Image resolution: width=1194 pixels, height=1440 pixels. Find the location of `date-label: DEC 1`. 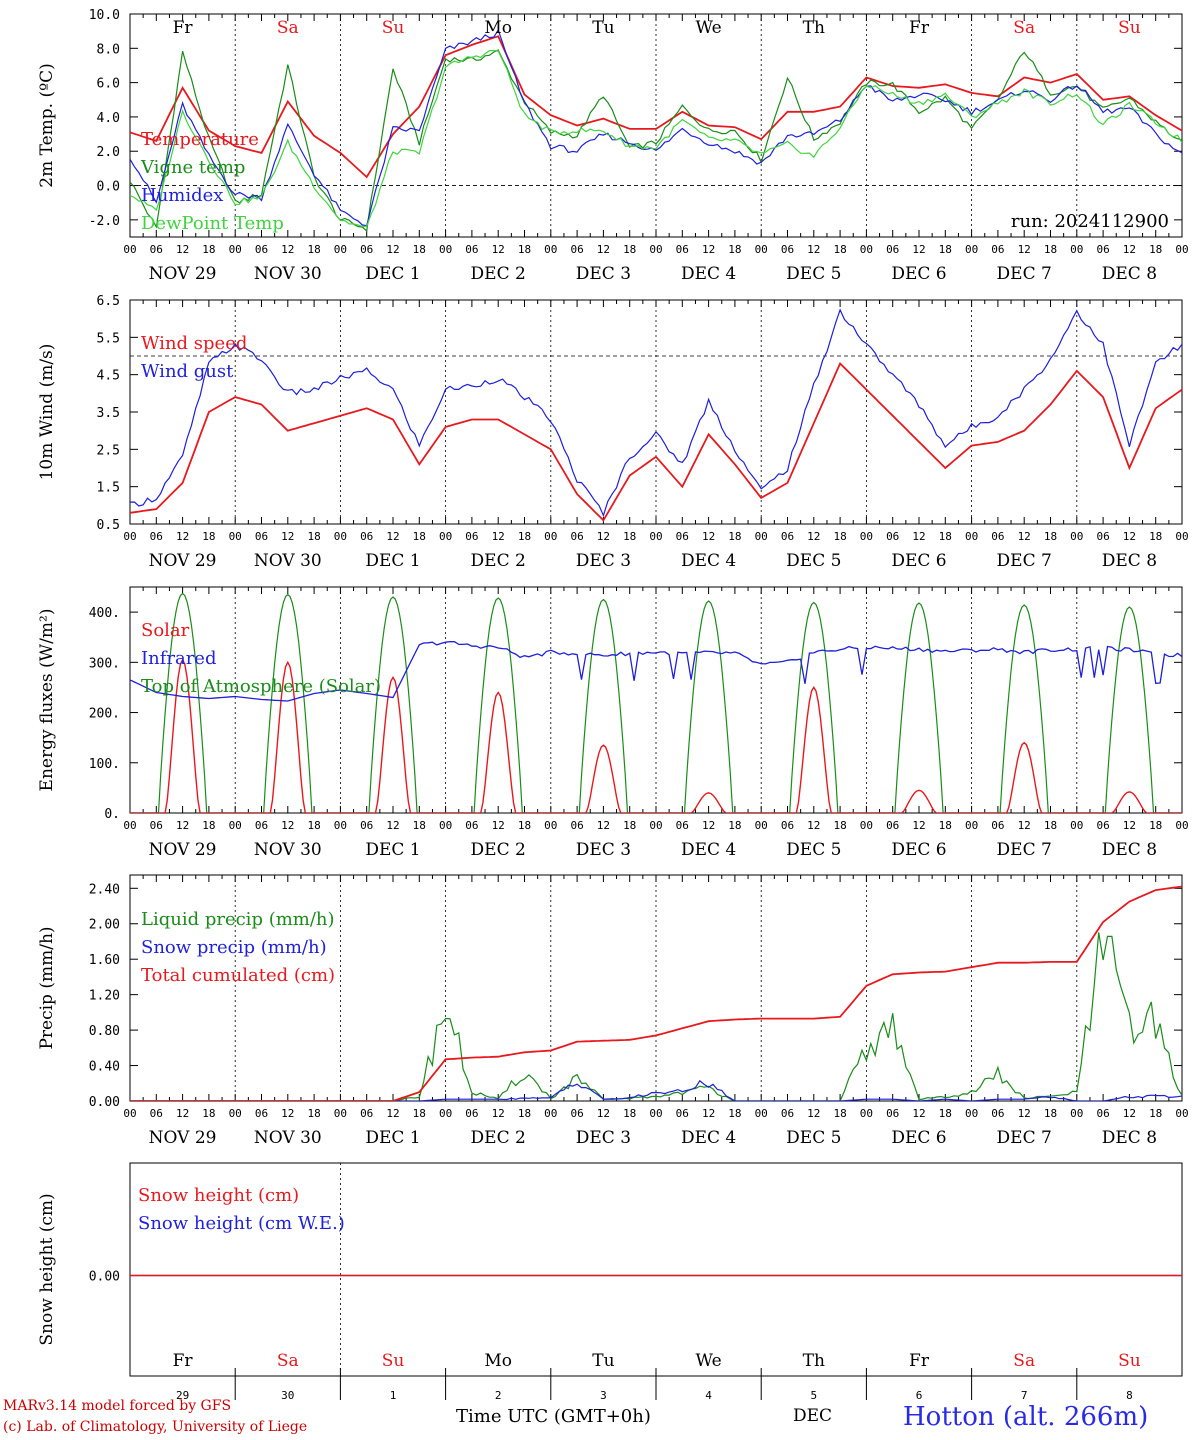

date-label: DEC 1 is located at coordinates (392, 274).